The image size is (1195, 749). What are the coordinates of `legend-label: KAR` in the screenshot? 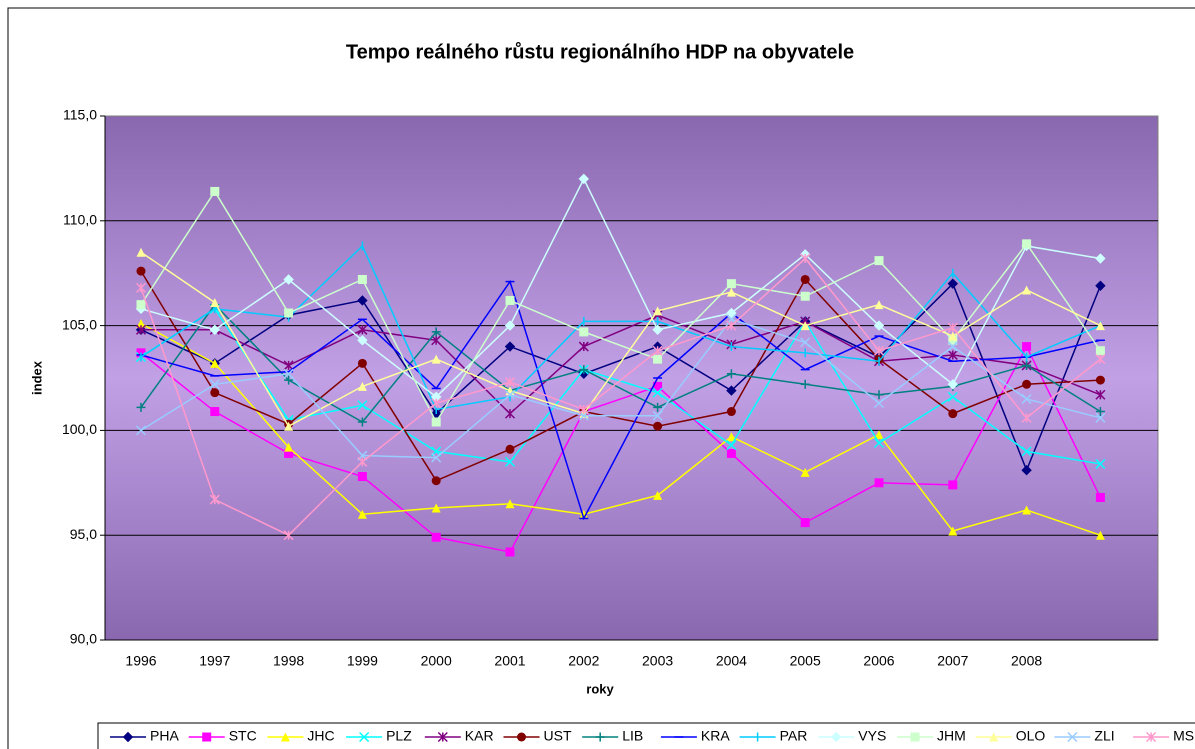 It's located at (479, 736).